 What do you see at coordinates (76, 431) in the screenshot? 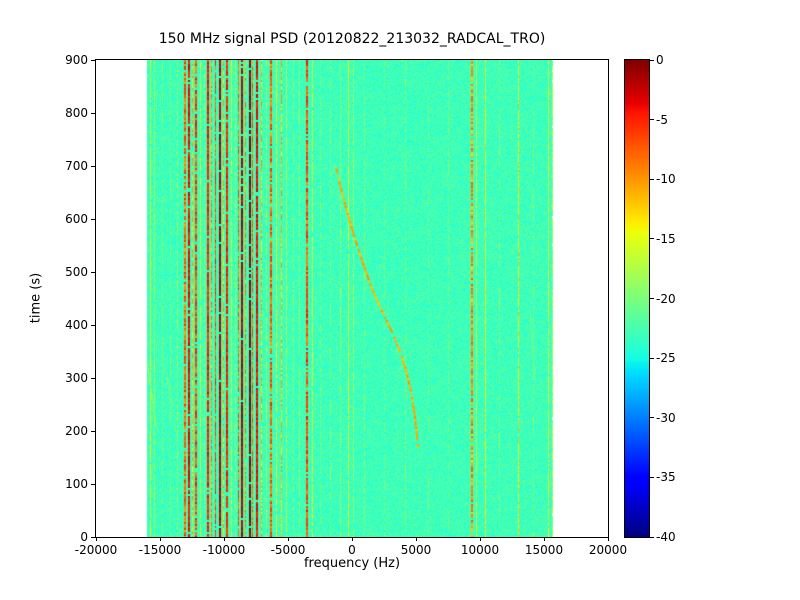
I see `y-tick-label: 200` at bounding box center [76, 431].